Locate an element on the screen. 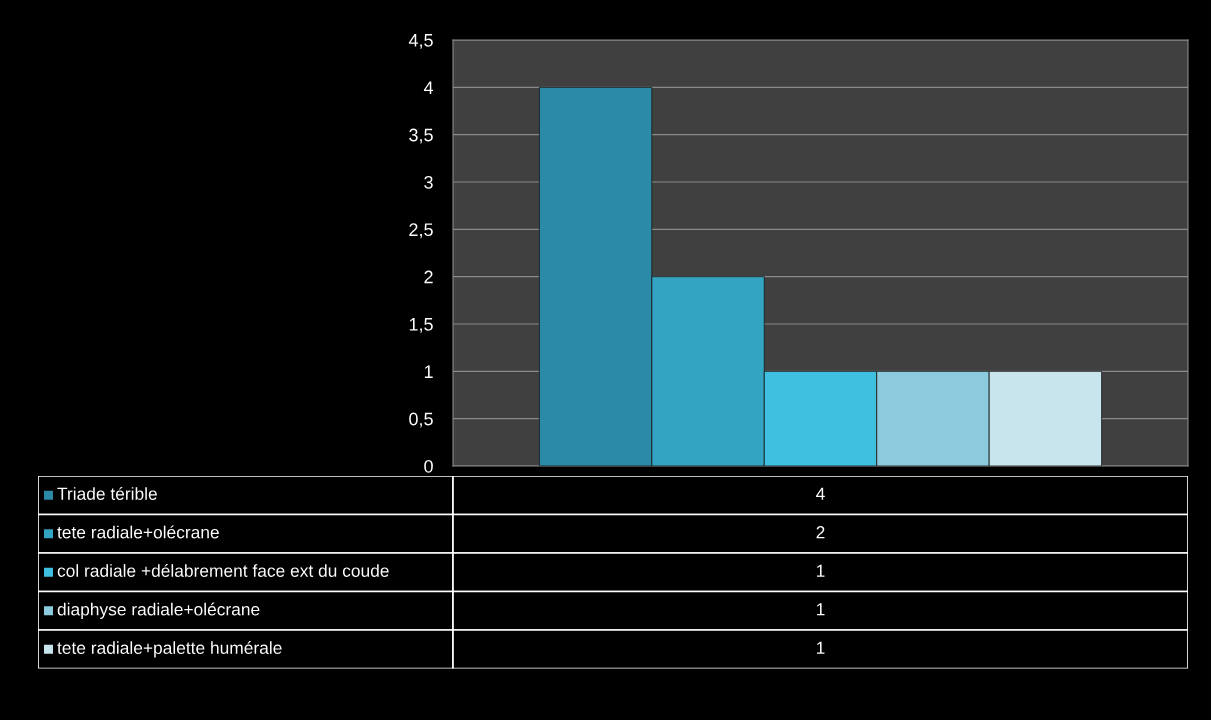 The height and width of the screenshot is (720, 1211). y-tick-label: 2 is located at coordinates (428, 277).